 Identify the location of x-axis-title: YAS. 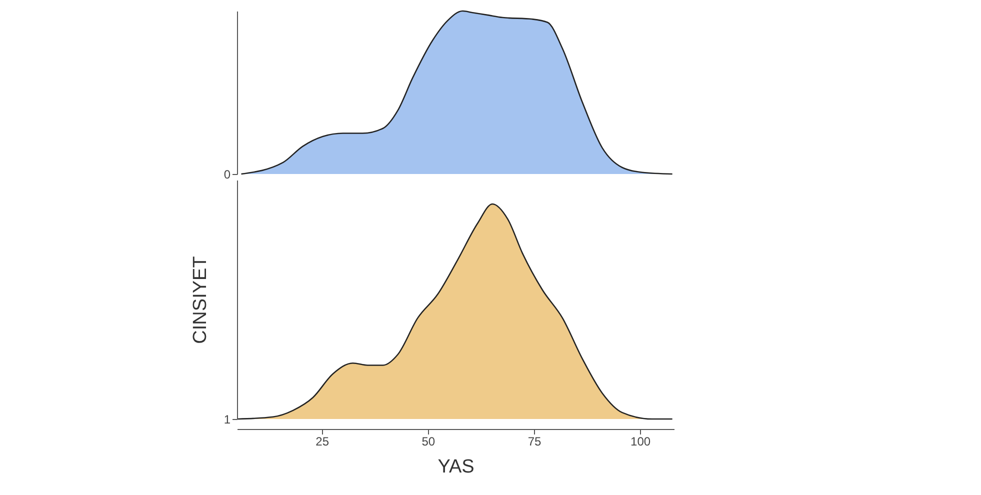
(456, 467).